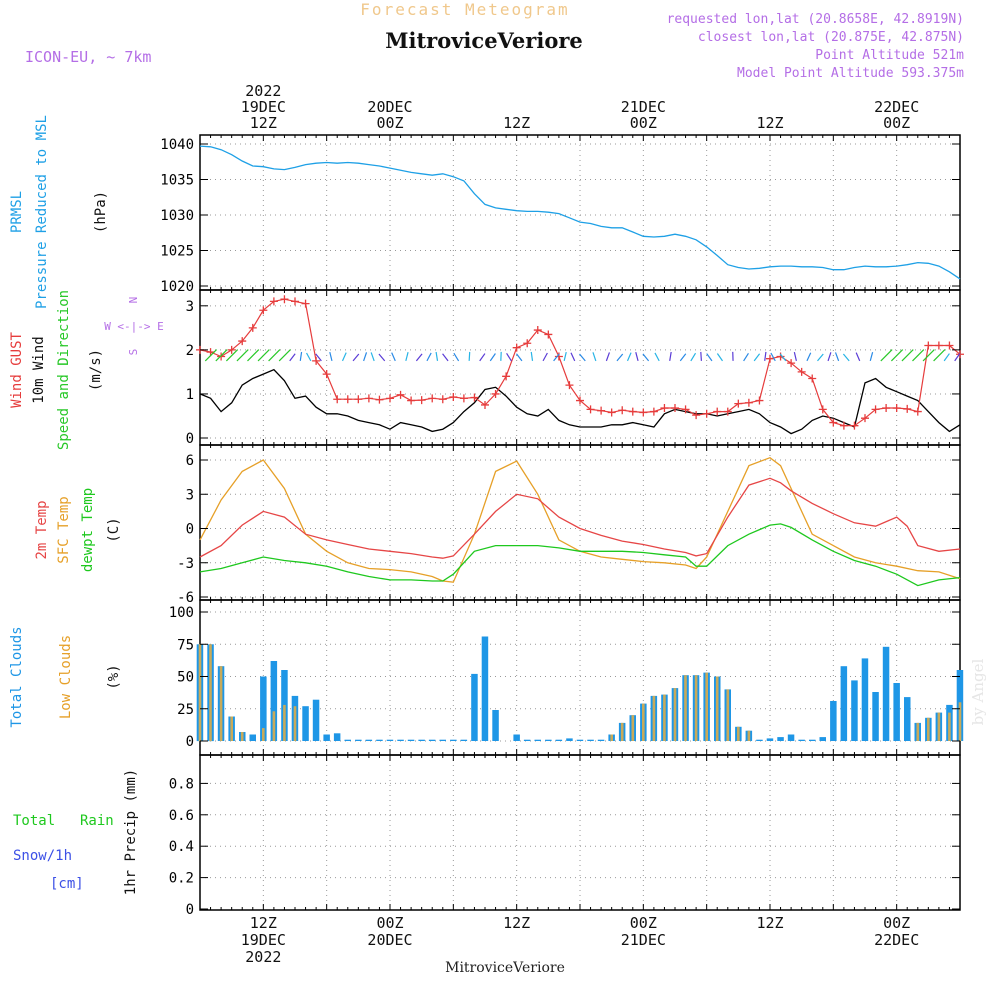 The width and height of the screenshot is (1000, 1000). What do you see at coordinates (190, 461) in the screenshot?
I see `y-tick-label: 6` at bounding box center [190, 461].